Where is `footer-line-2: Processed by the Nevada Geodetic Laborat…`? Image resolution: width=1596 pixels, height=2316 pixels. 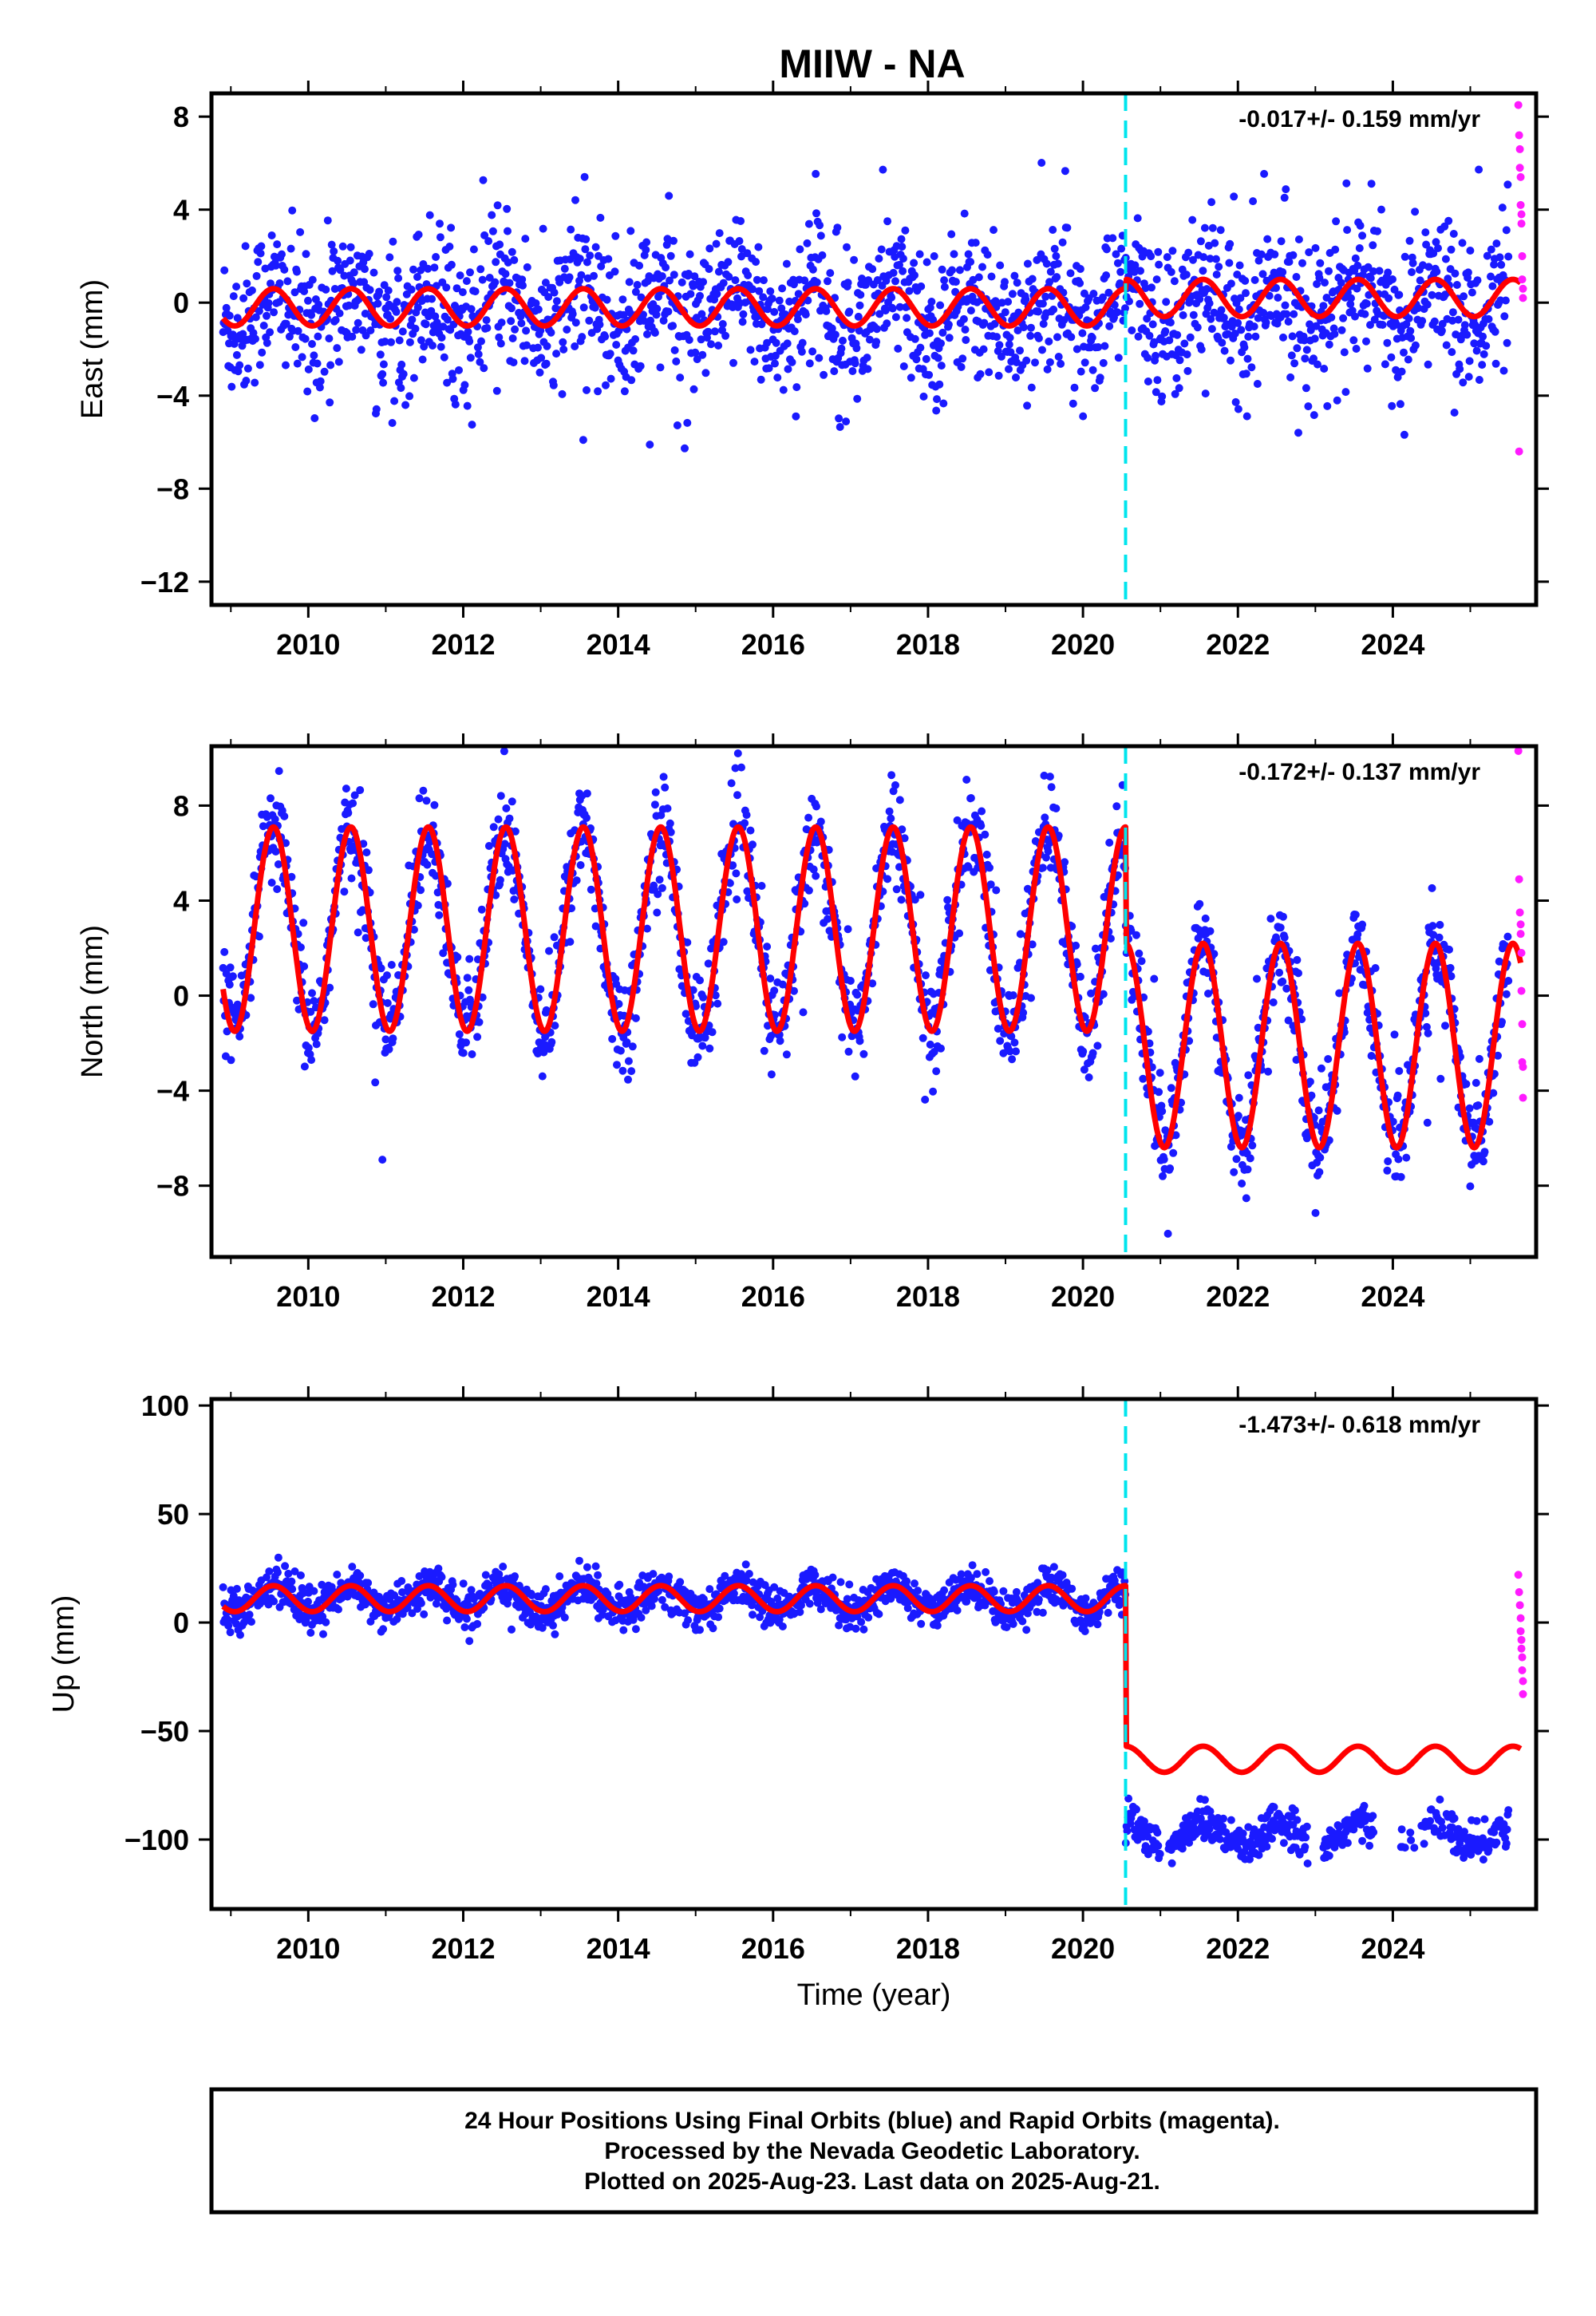
footer-line-2: Processed by the Nevada Geodetic Laborat… is located at coordinates (872, 2151).